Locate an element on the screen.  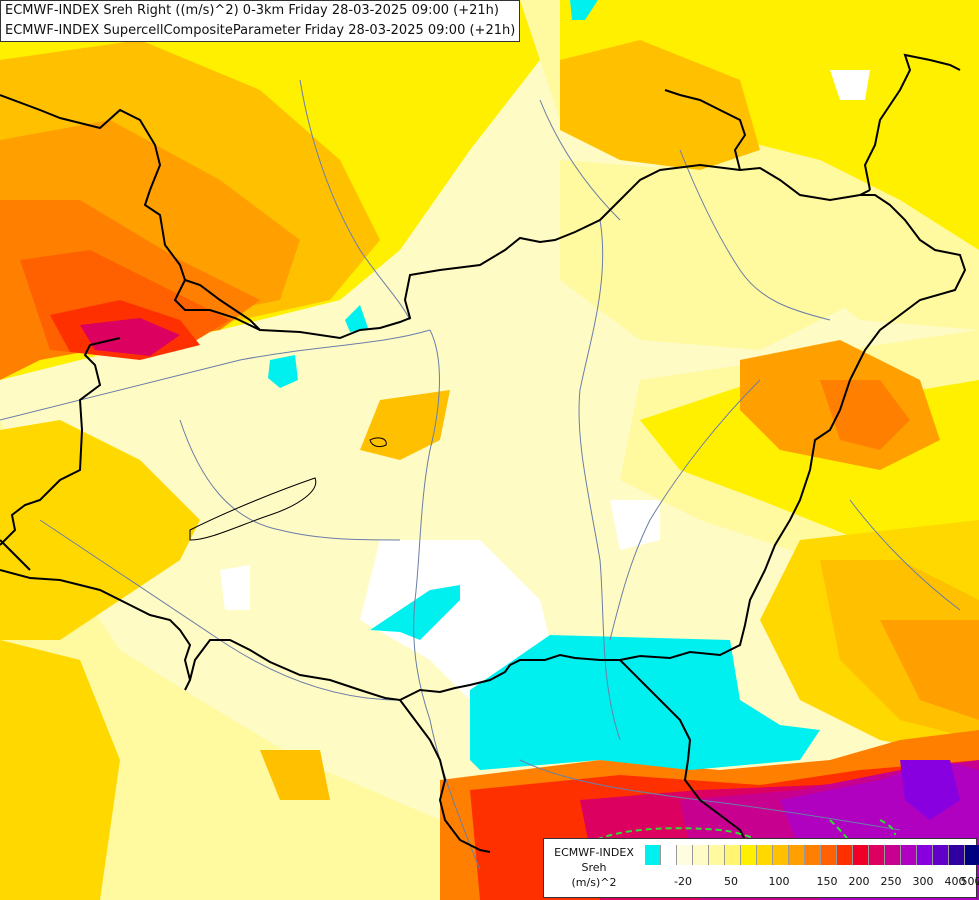
legend-tick-label: -20 is located at coordinates (683, 881).